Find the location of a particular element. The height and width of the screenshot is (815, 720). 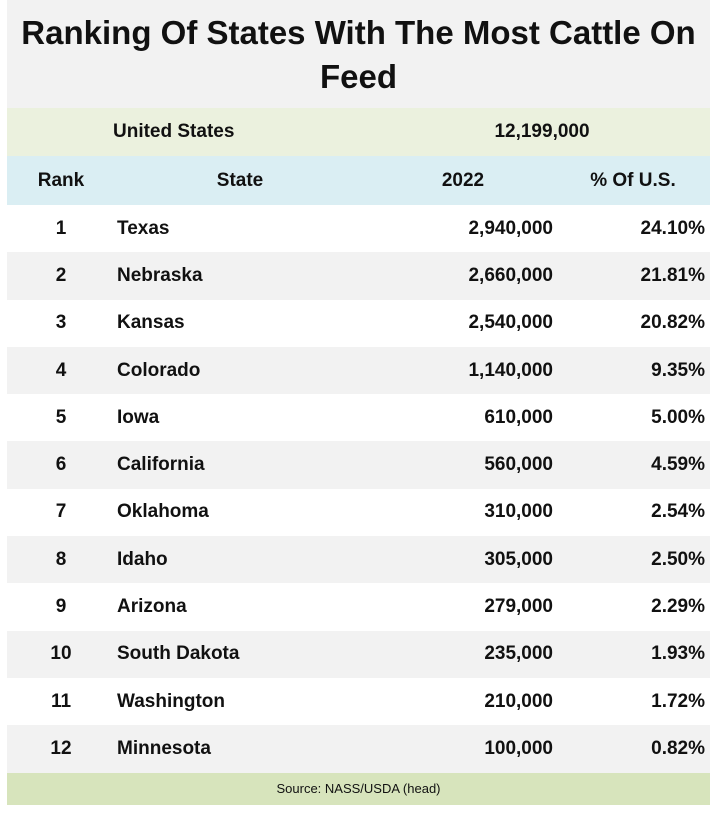

percent-cell: 2.54% is located at coordinates (678, 512).